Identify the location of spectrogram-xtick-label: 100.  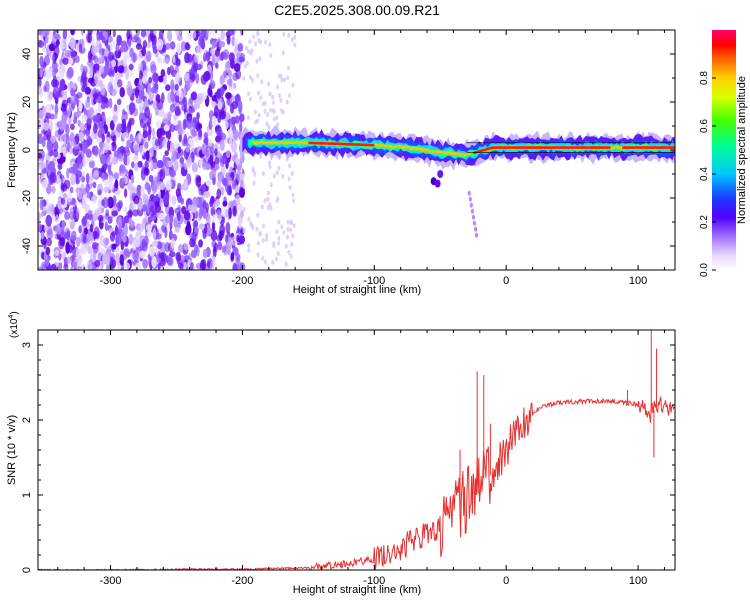
(638, 281).